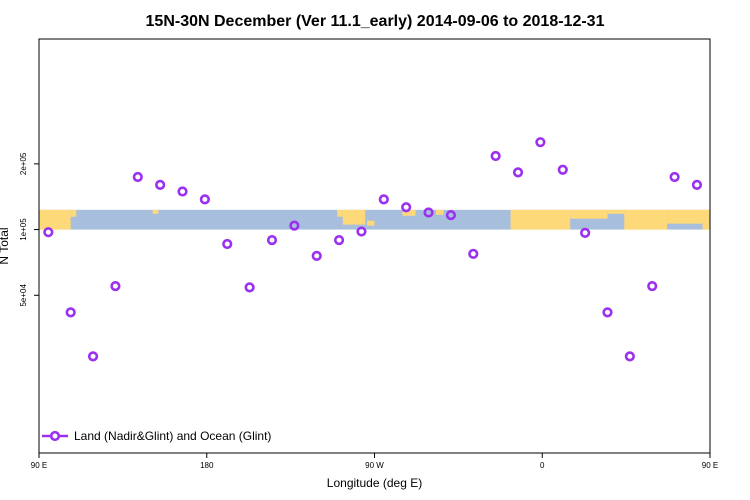  I want to click on land-masses, so click(374, 219).